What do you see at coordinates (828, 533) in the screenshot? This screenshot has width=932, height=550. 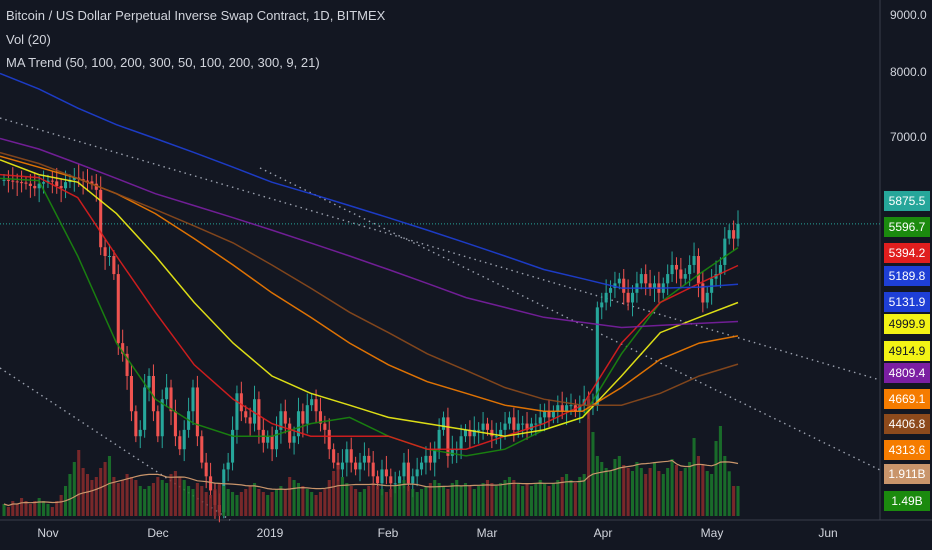 I see `x-tick-label: Jun` at bounding box center [828, 533].